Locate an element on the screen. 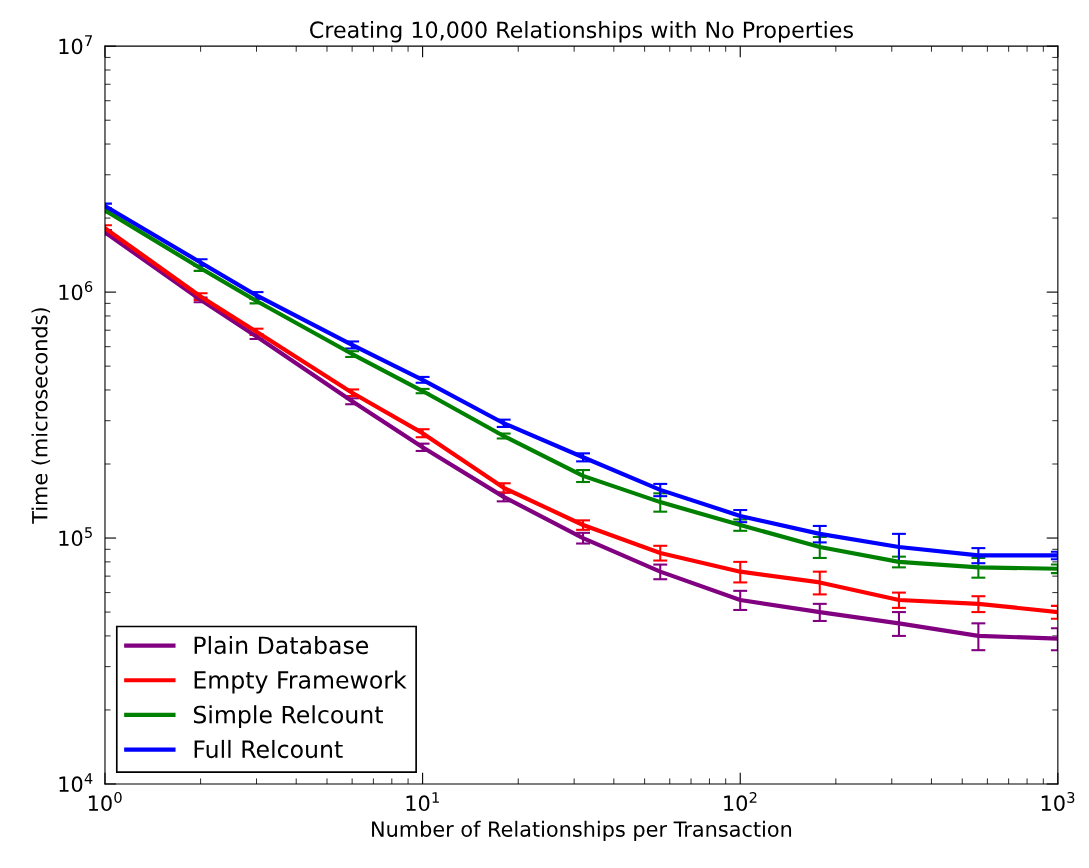  y-axis-title: Time (microseconds) is located at coordinates (41, 416).